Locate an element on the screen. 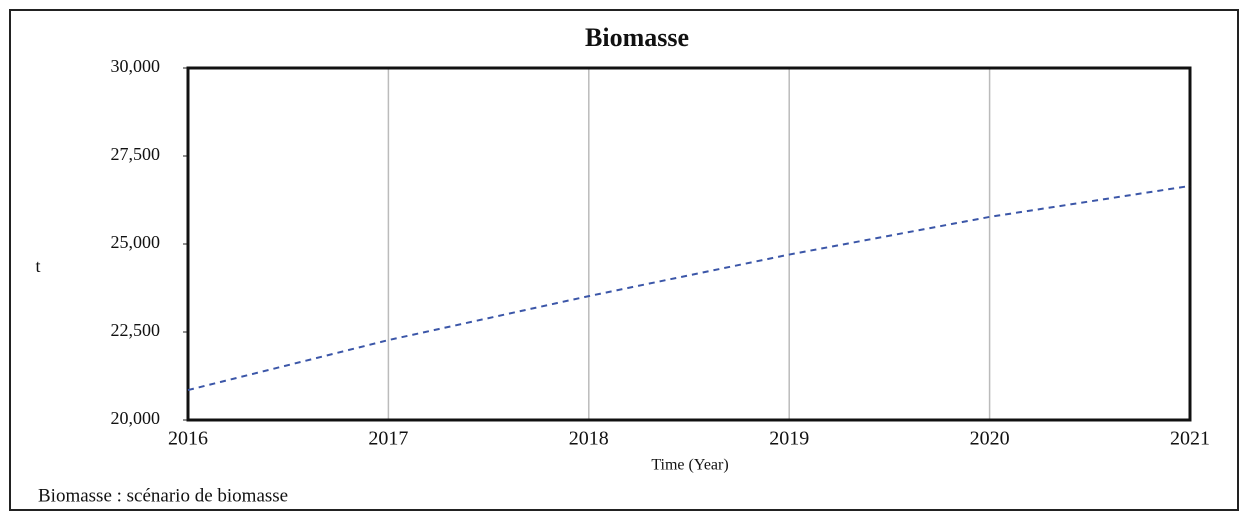  y-tick-label: 25,000 is located at coordinates (136, 242).